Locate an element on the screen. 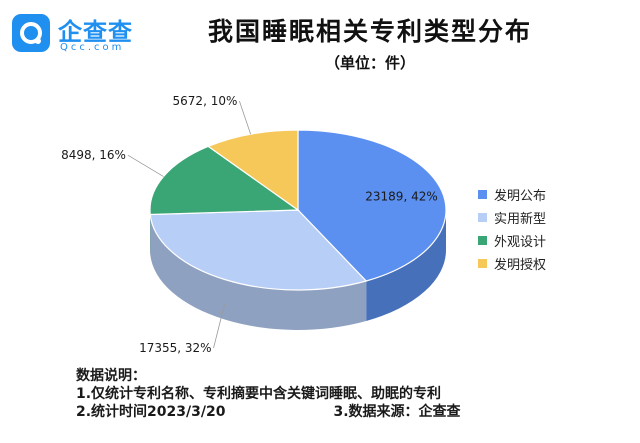  legend-item-2: 实用新型 is located at coordinates (512, 217).